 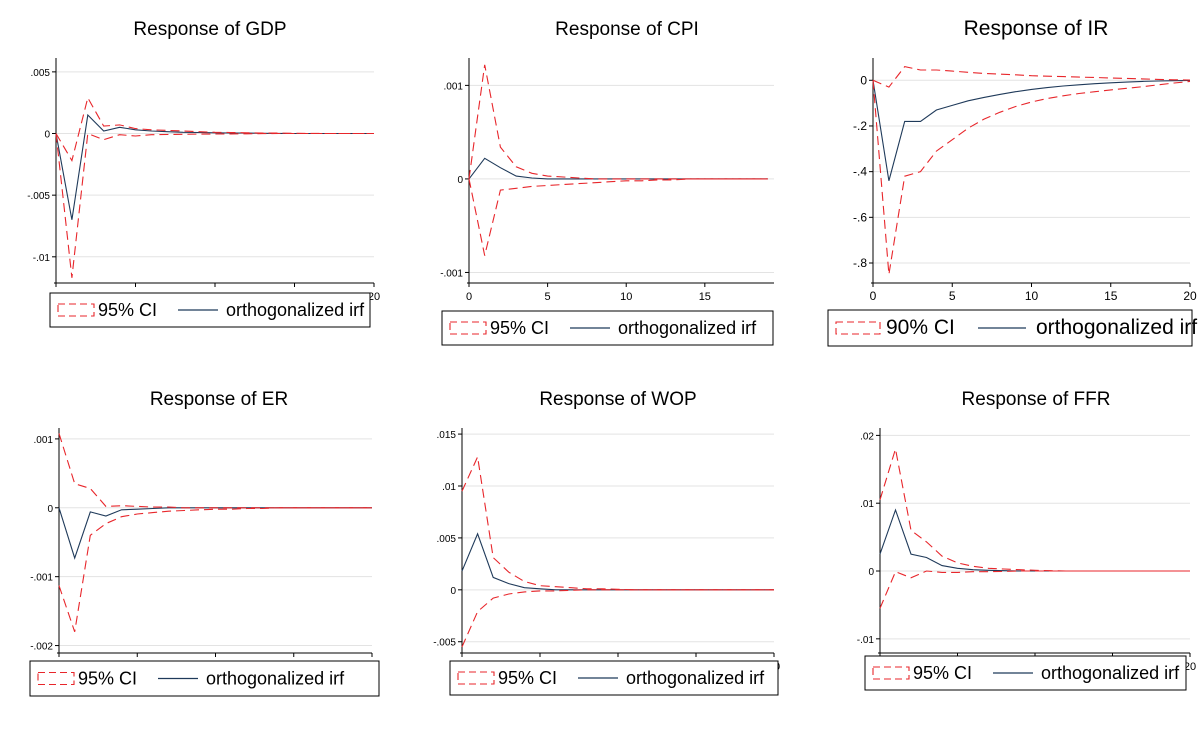 I want to click on panel-title: Response of CPI, so click(x=627, y=29).